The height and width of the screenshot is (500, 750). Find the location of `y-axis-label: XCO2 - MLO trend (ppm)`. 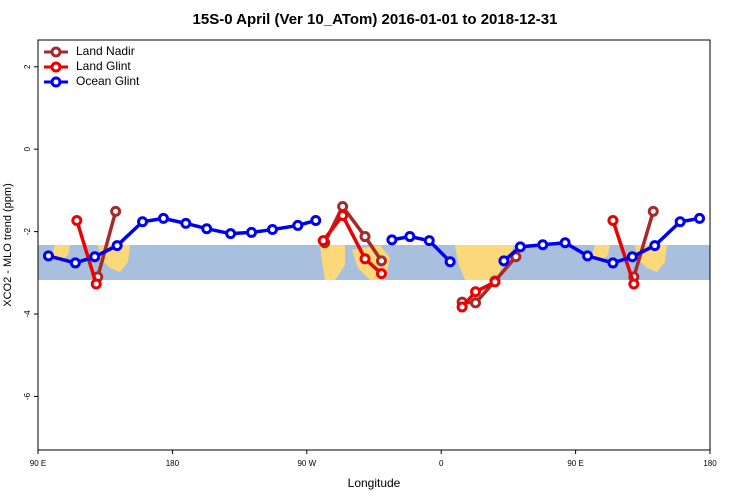

y-axis-label: XCO2 - MLO trend (ppm) is located at coordinates (8, 244).